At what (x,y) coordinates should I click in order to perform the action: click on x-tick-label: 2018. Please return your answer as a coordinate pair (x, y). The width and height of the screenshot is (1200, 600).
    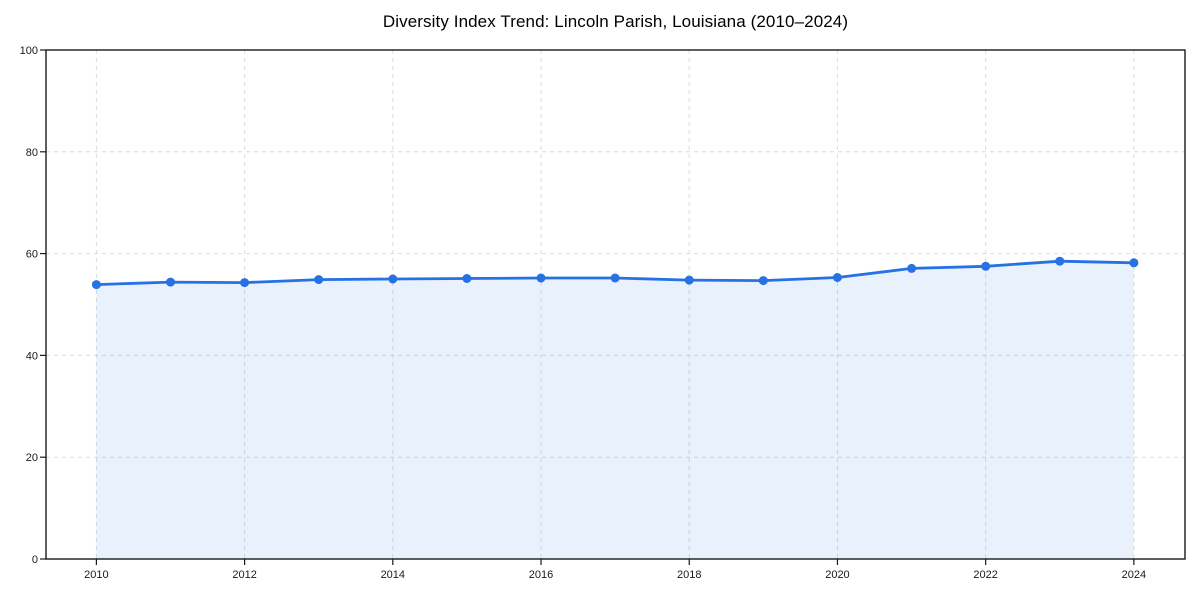
    Looking at the image, I should click on (689, 575).